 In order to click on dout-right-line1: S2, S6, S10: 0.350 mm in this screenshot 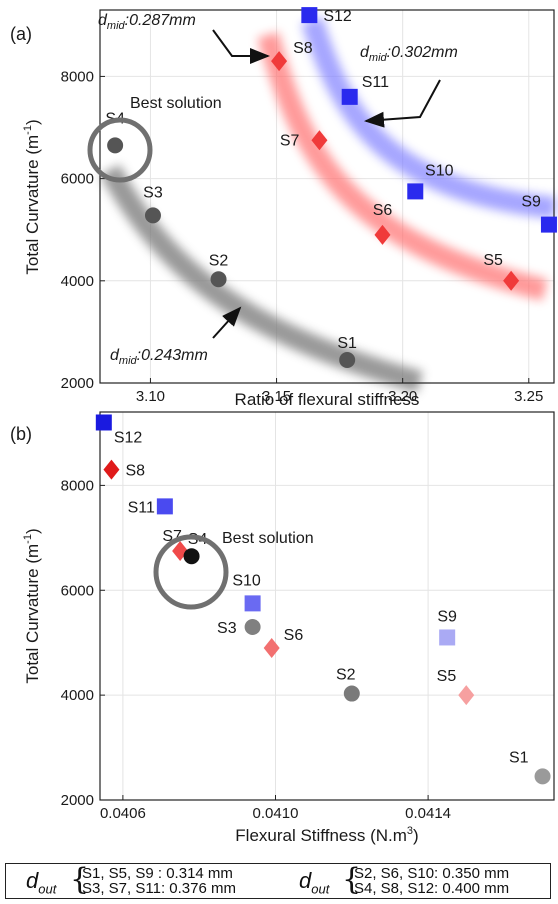, I will do `click(432, 873)`.